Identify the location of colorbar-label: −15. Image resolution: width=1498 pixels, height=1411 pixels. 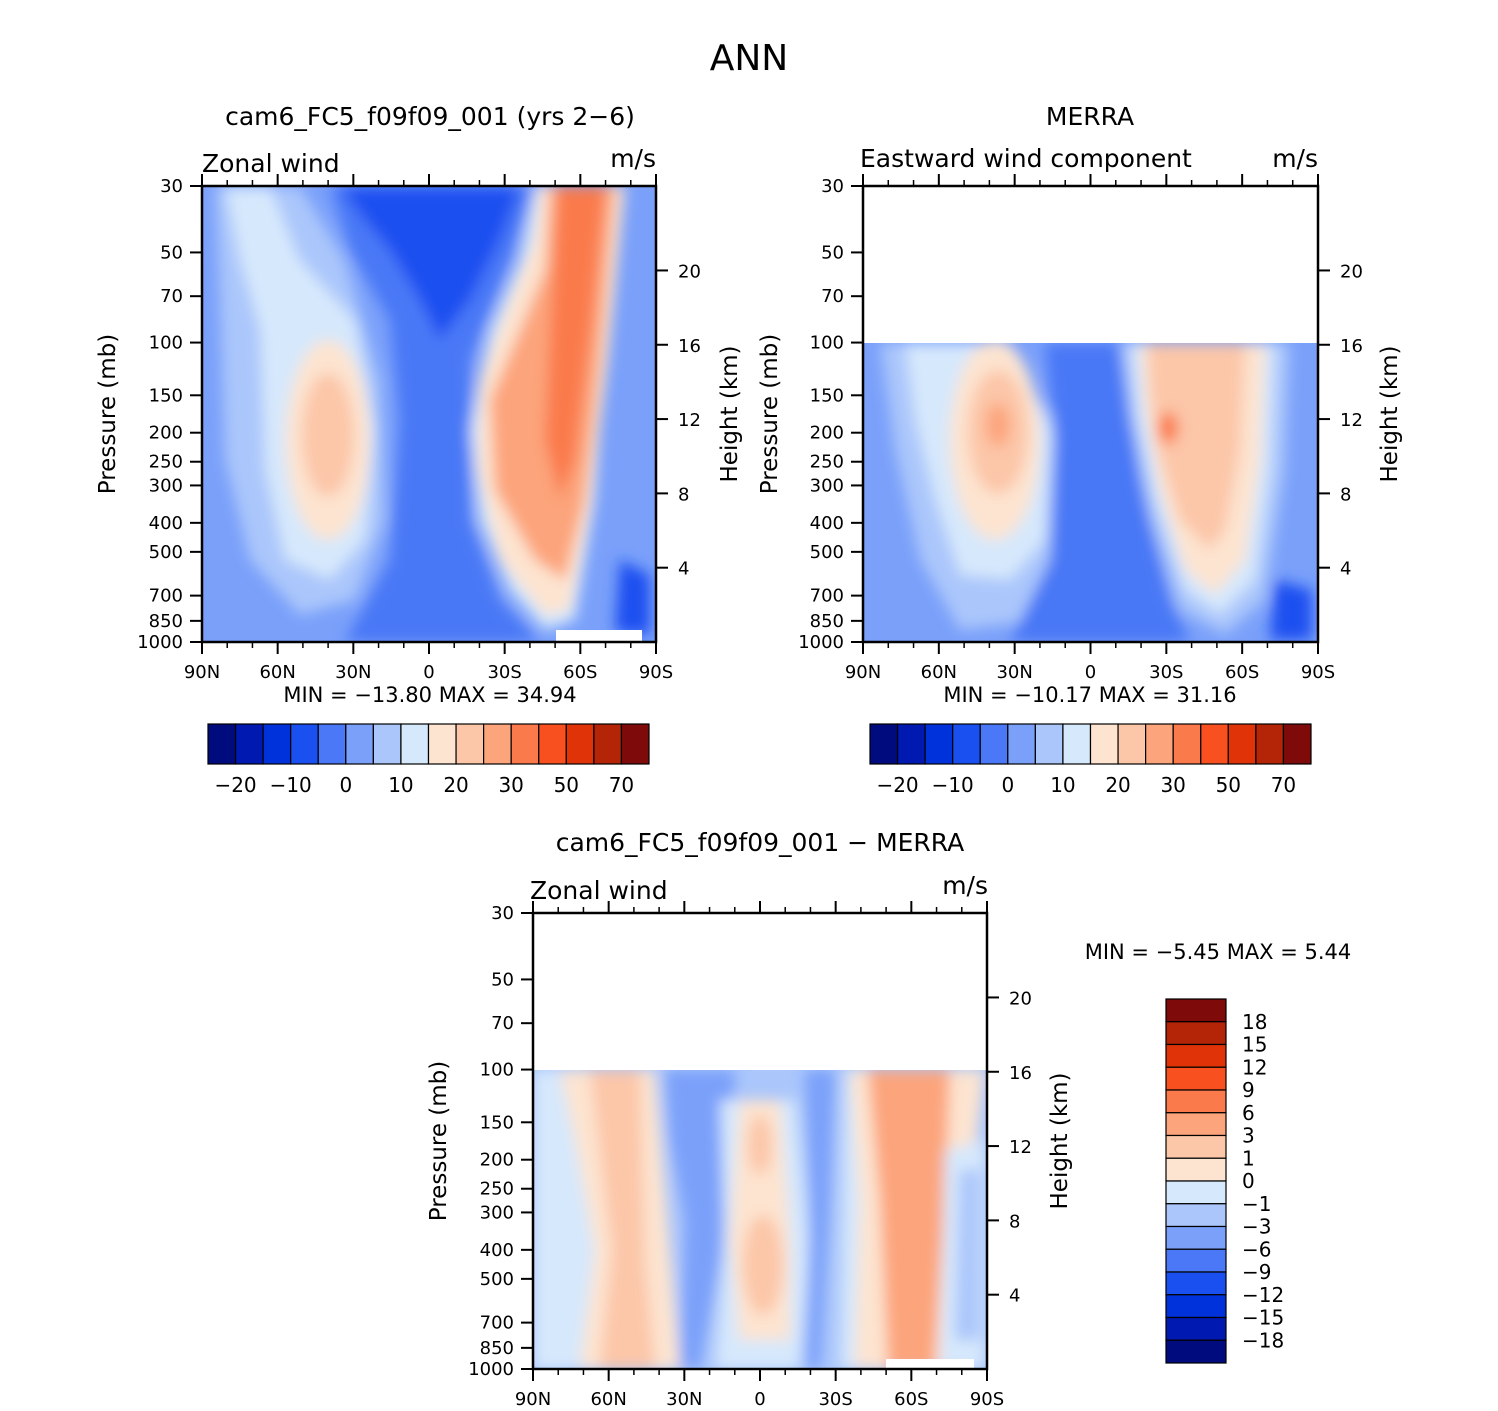
(1263, 1318).